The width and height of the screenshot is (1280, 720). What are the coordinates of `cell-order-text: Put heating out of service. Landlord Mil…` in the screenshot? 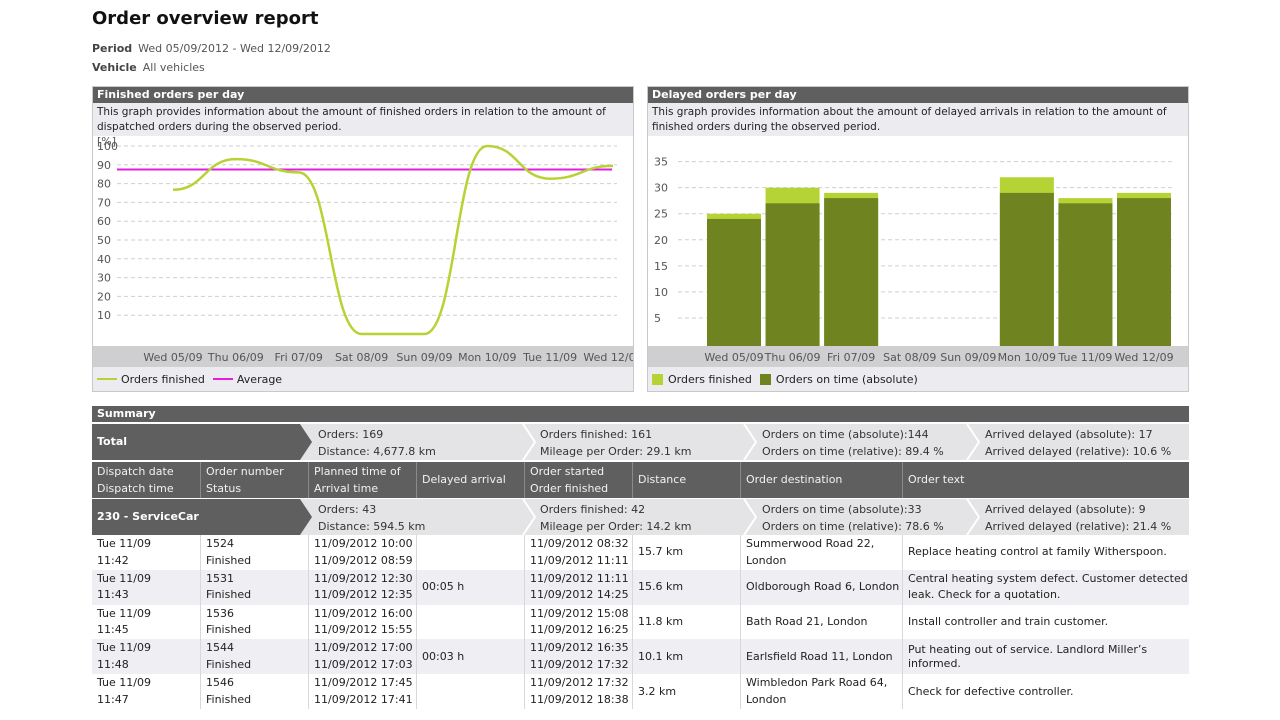 It's located at (1046, 656).